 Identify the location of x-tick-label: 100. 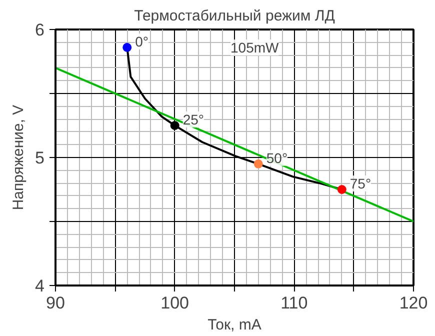
(175, 303).